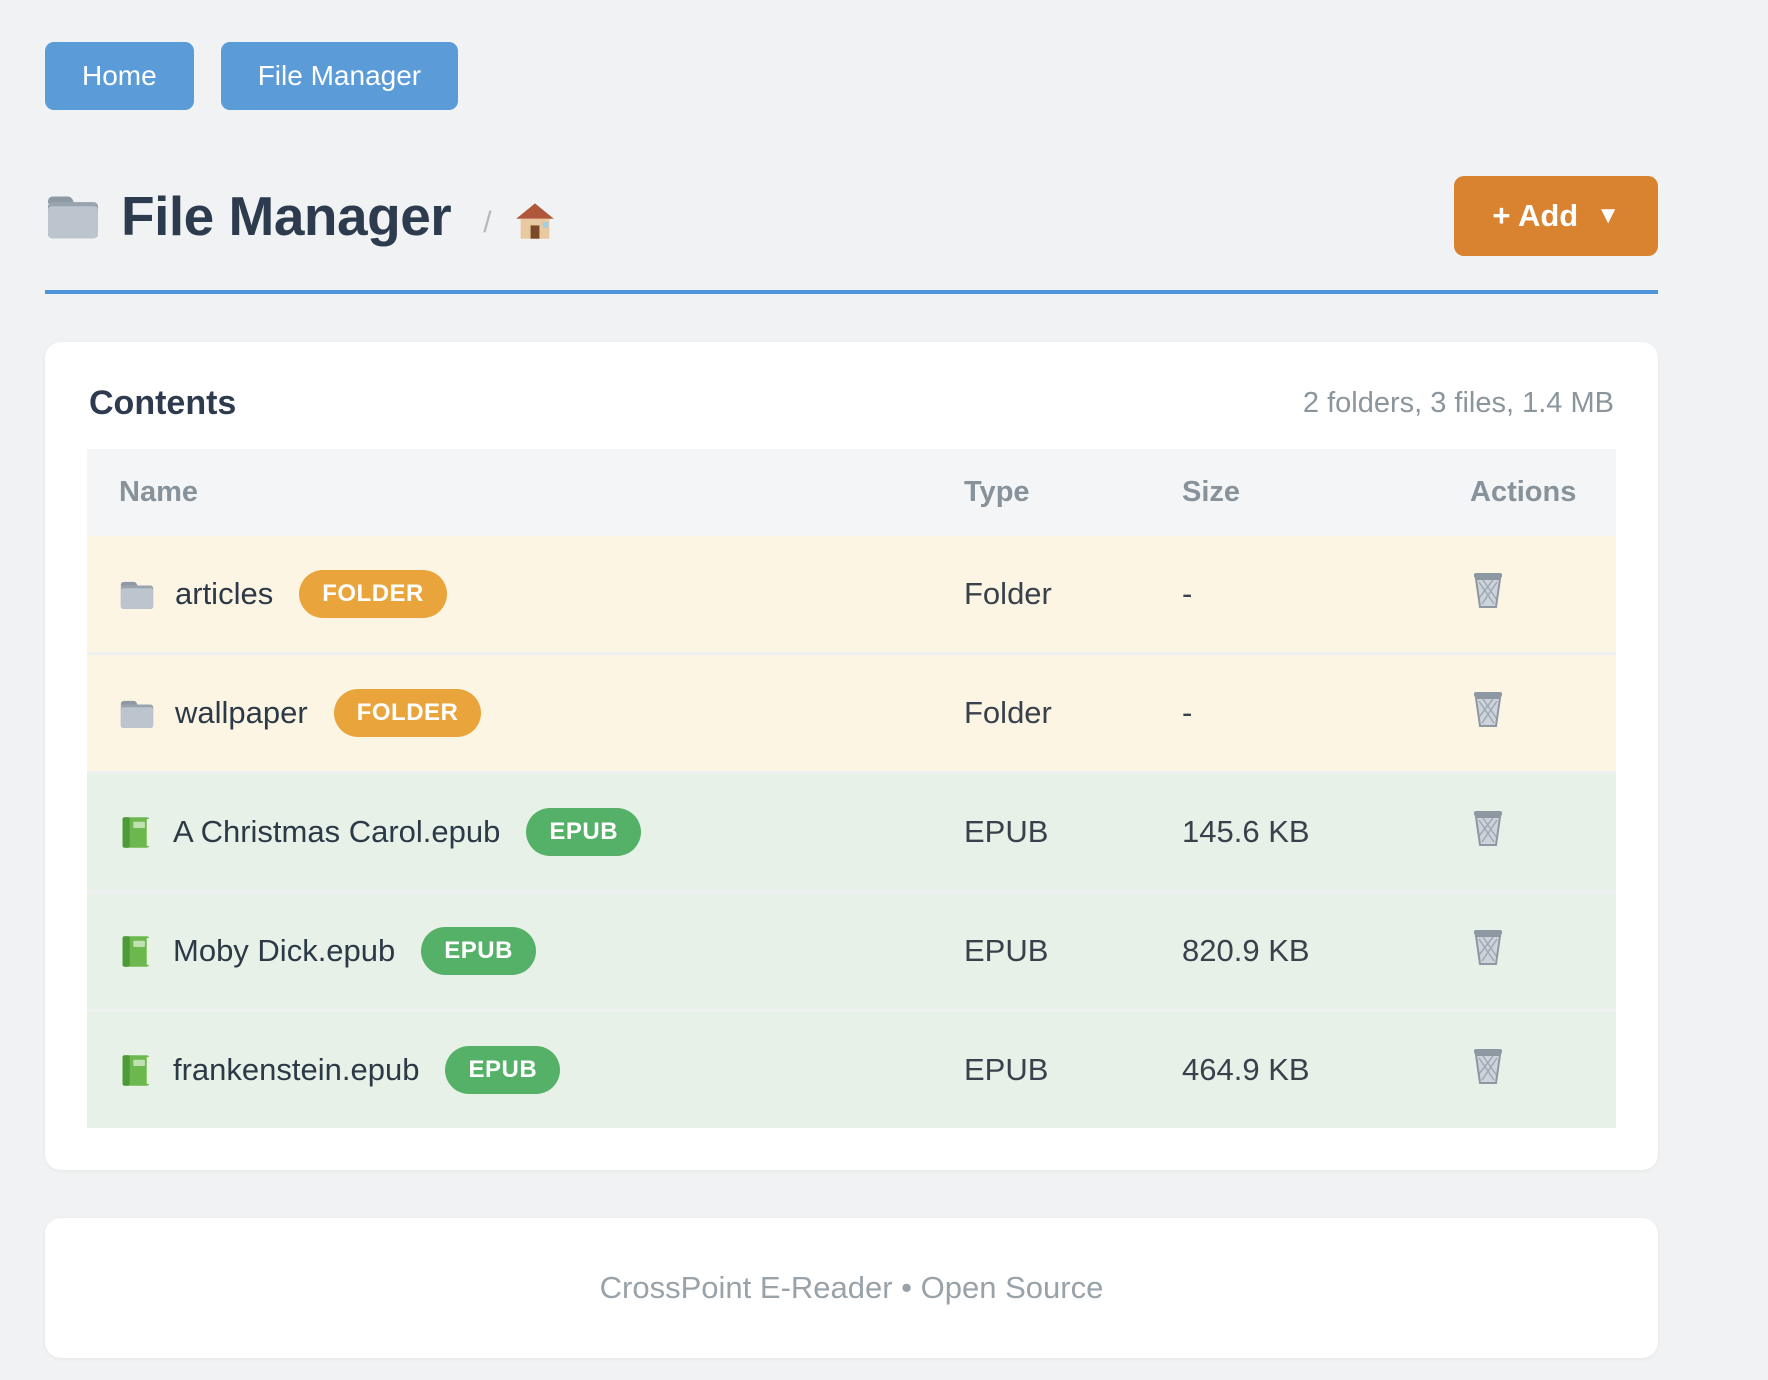 The width and height of the screenshot is (1768, 1380). Describe the element at coordinates (1294, 831) in the screenshot. I see `entry-size: 145.6 KB` at that location.